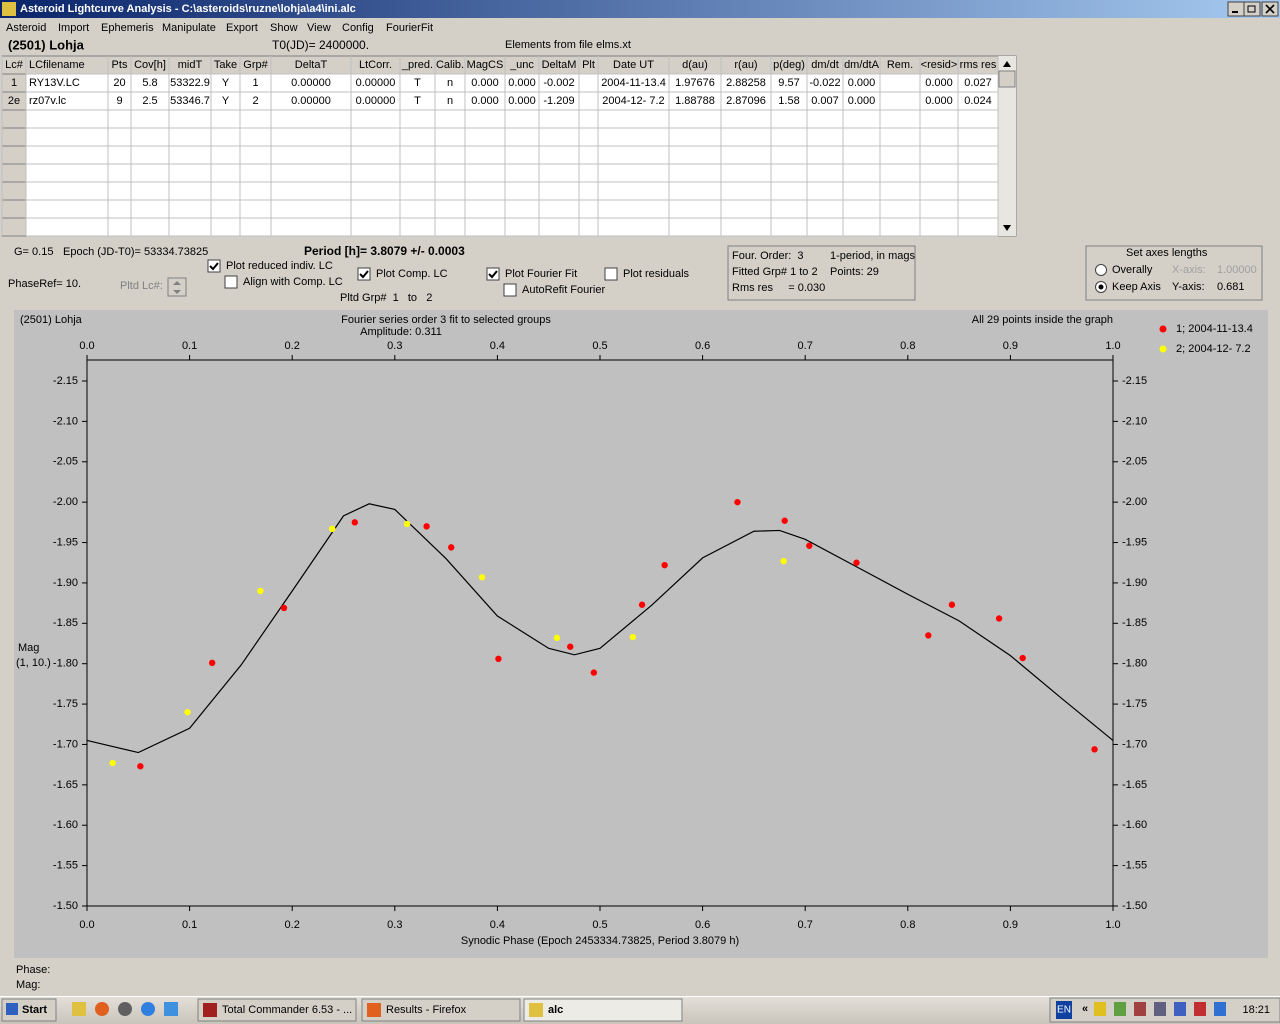 The width and height of the screenshot is (1280, 1024). What do you see at coordinates (189, 28) in the screenshot?
I see `menu-item: Manipulate` at bounding box center [189, 28].